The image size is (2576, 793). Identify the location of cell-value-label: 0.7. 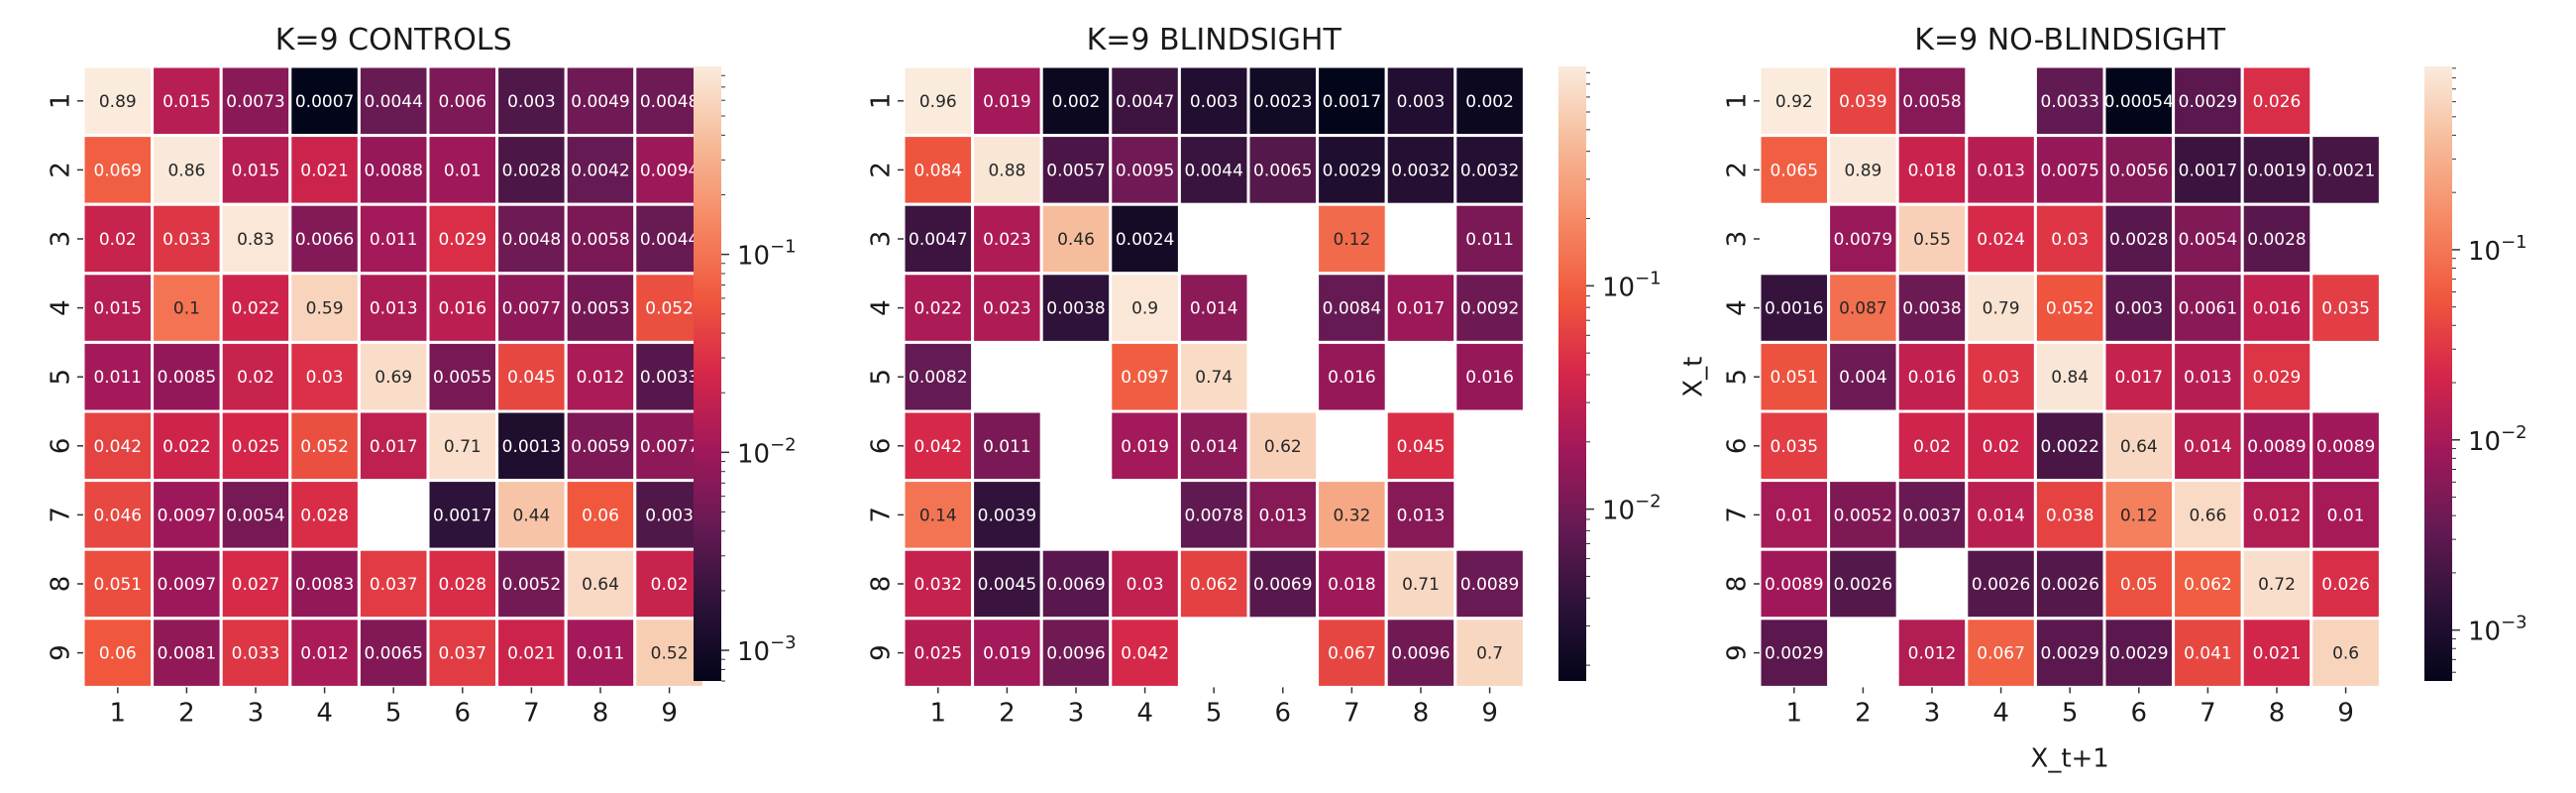
(1490, 654).